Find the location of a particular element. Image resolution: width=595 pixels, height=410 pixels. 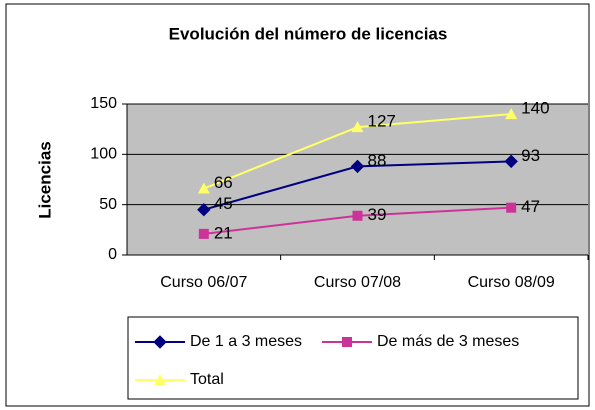

data-label: 39 is located at coordinates (377, 214).